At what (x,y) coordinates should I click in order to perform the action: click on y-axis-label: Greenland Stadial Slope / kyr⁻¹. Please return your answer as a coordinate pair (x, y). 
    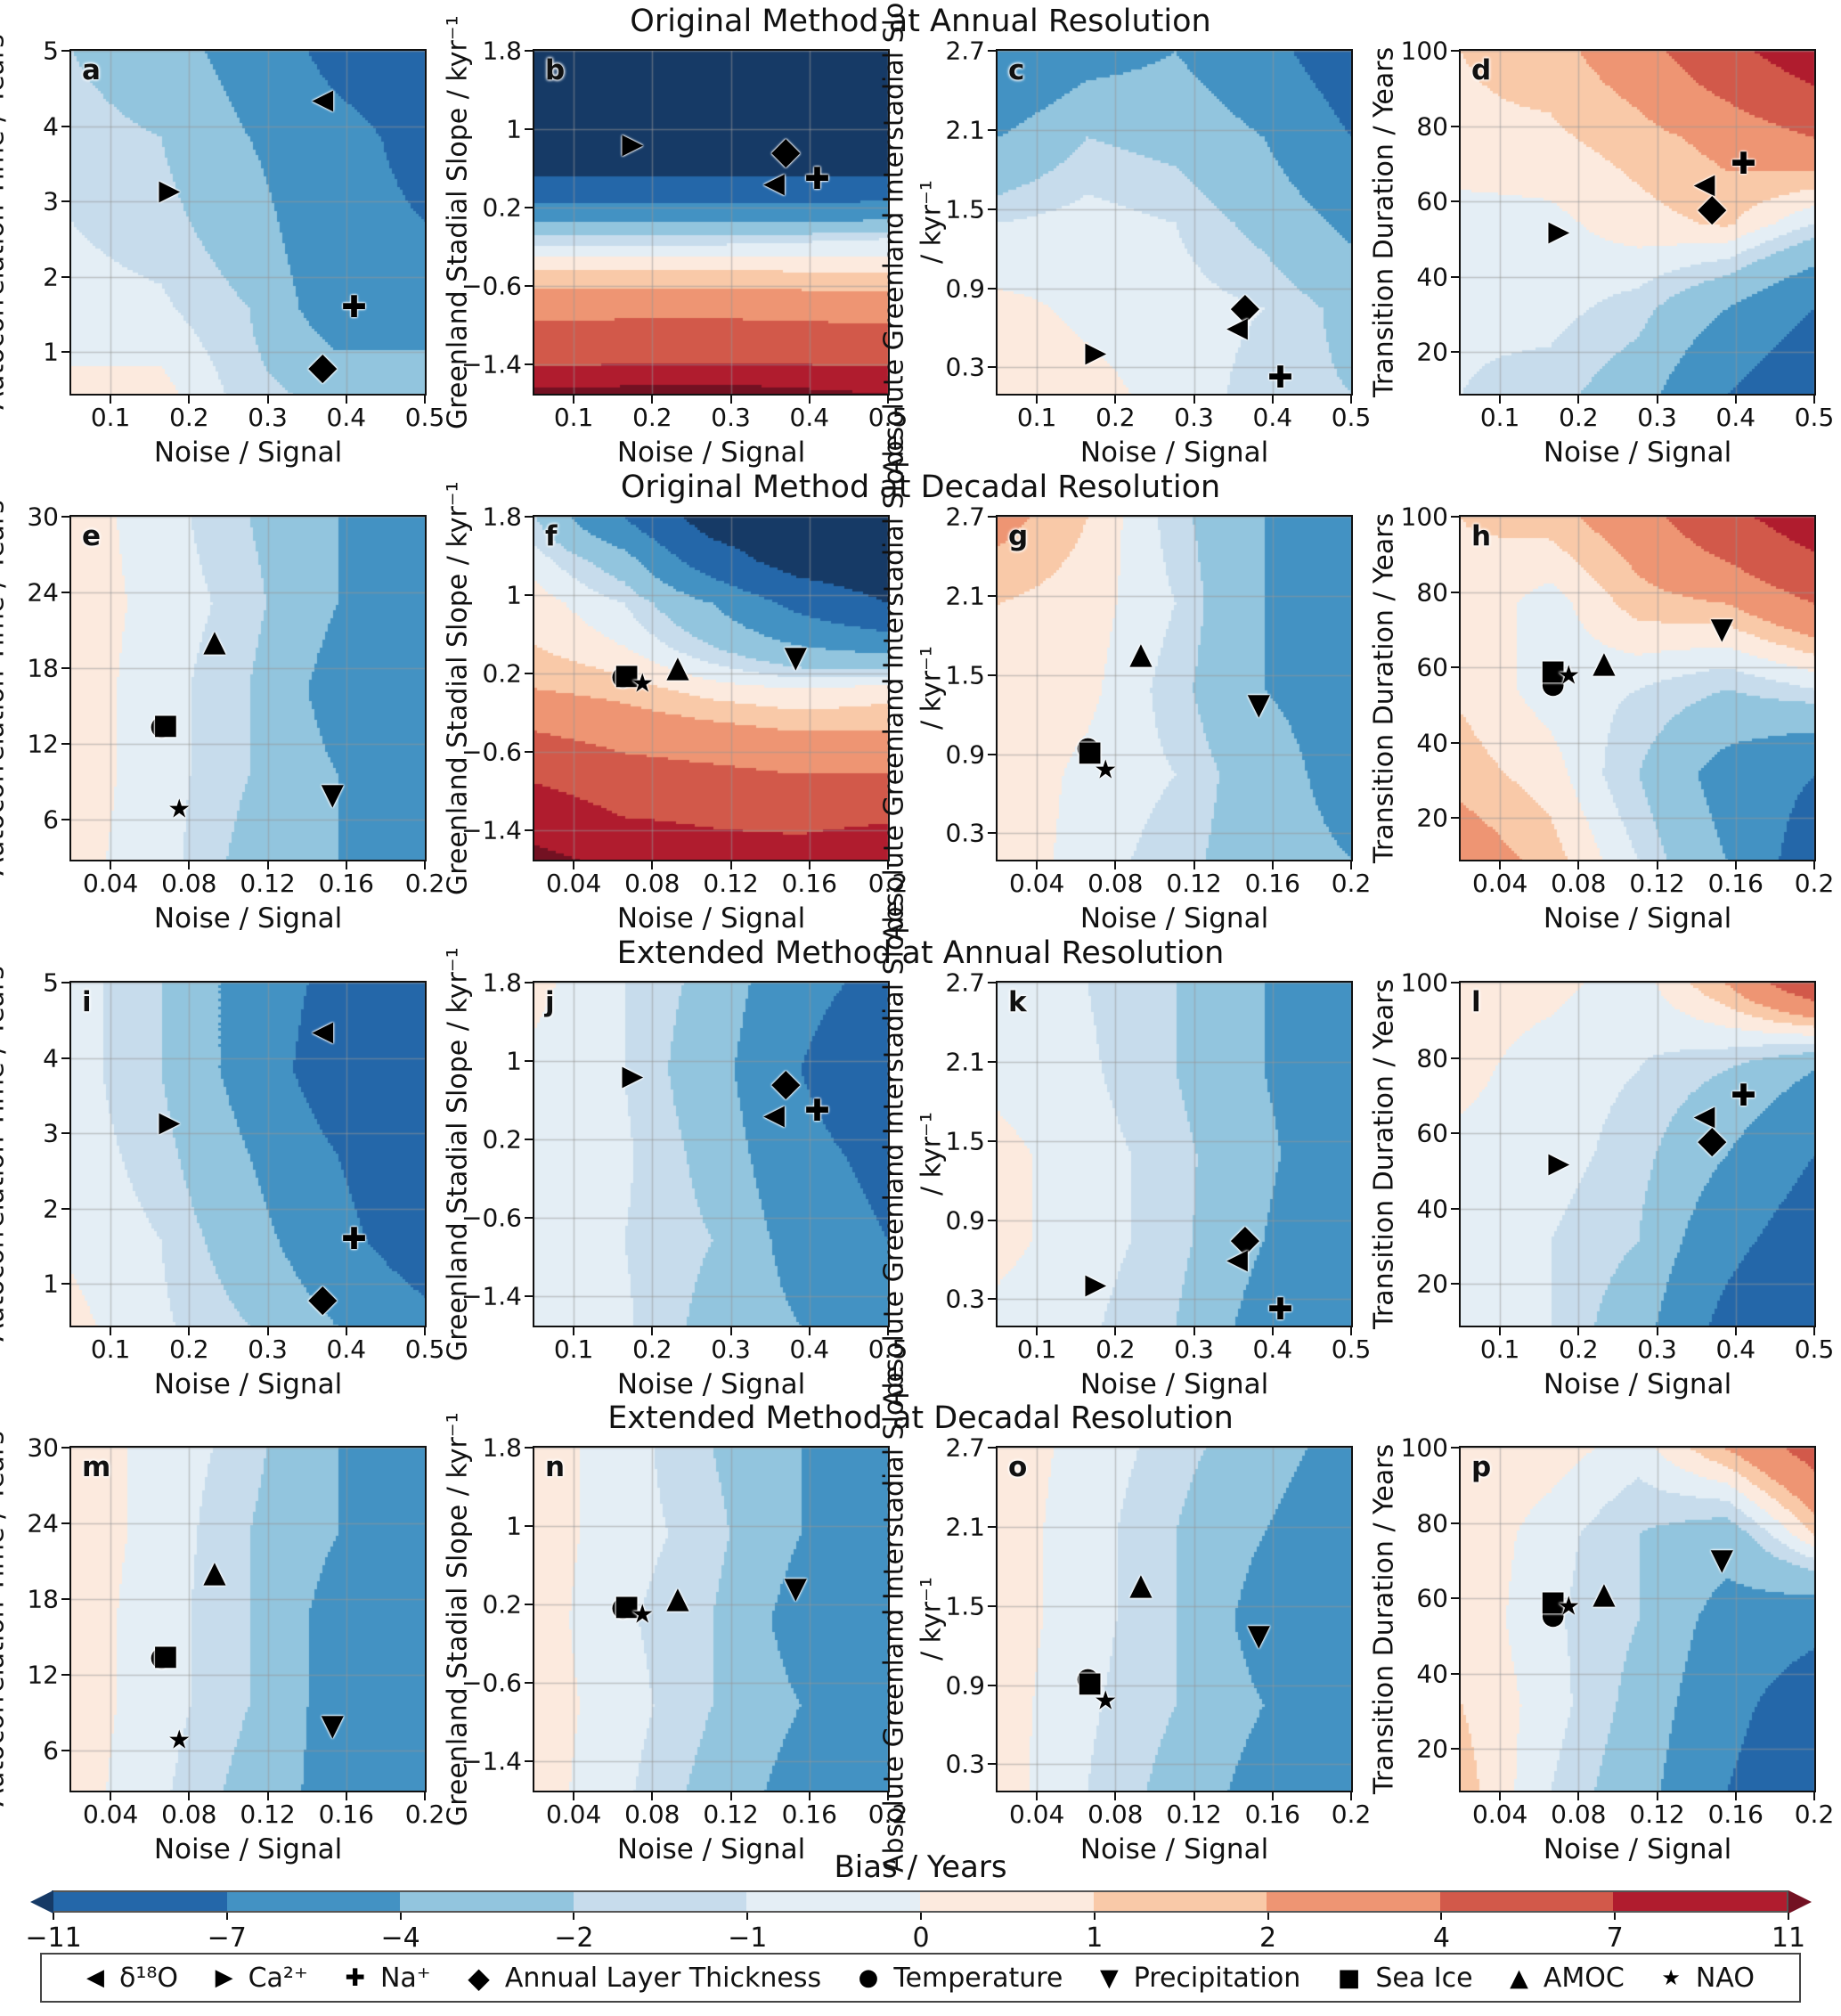
    Looking at the image, I should click on (458, 222).